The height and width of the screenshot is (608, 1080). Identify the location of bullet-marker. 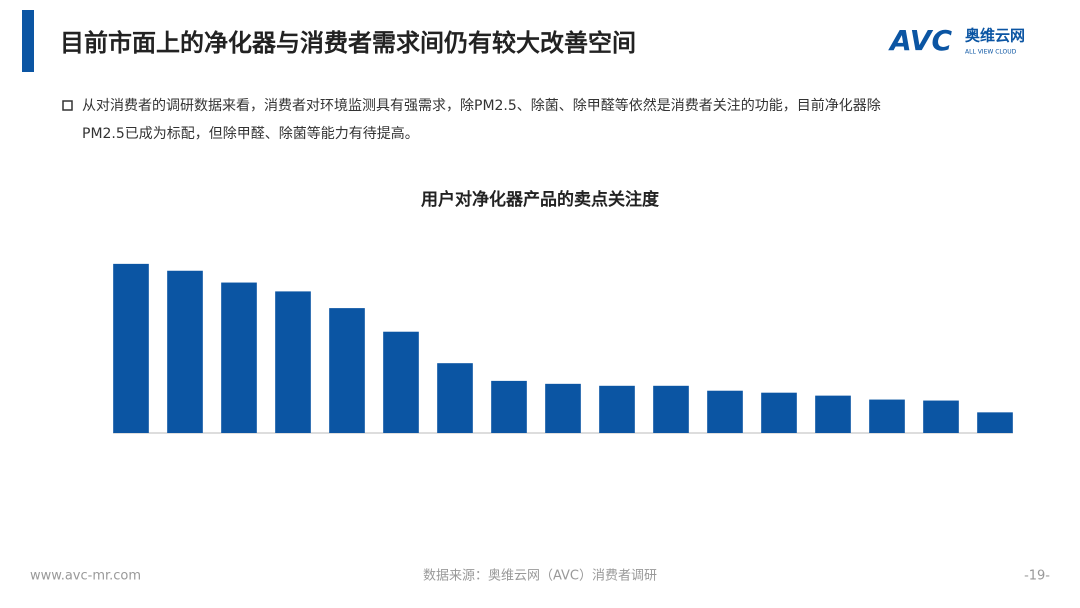
(67, 105).